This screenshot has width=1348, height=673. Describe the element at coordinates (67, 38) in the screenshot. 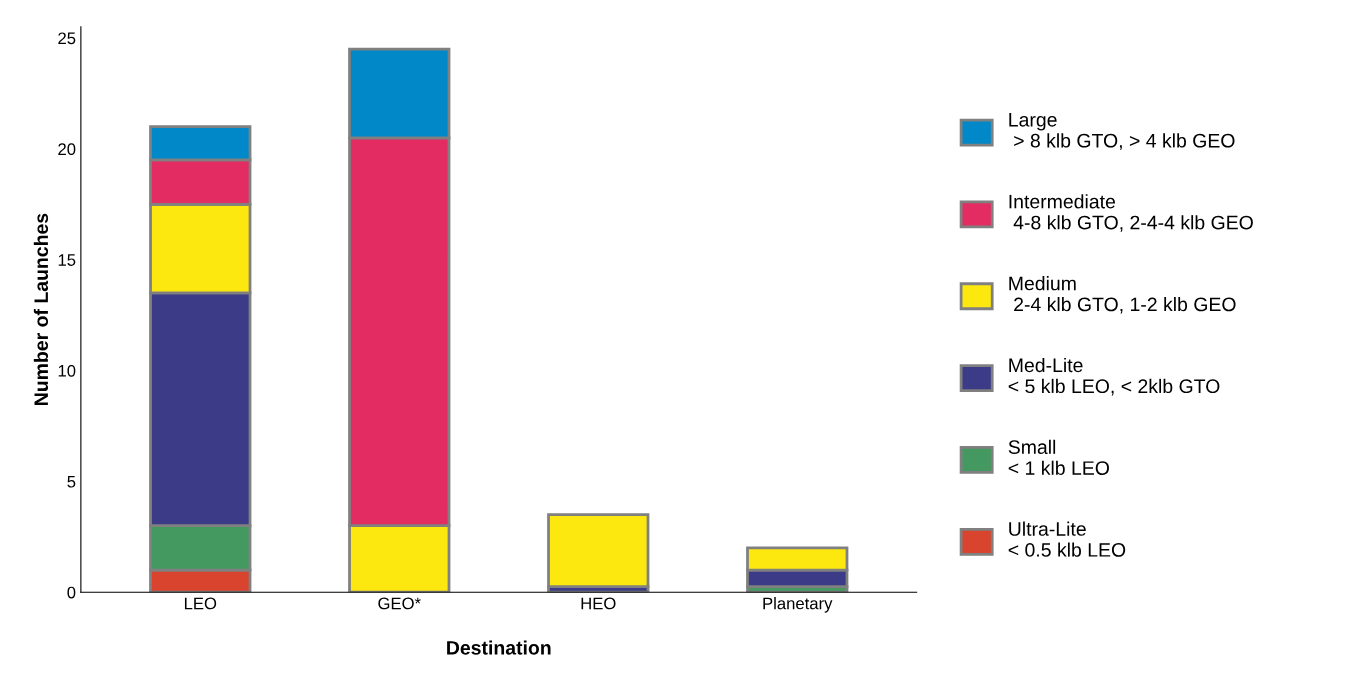

I see `y-tick-label: 25` at that location.